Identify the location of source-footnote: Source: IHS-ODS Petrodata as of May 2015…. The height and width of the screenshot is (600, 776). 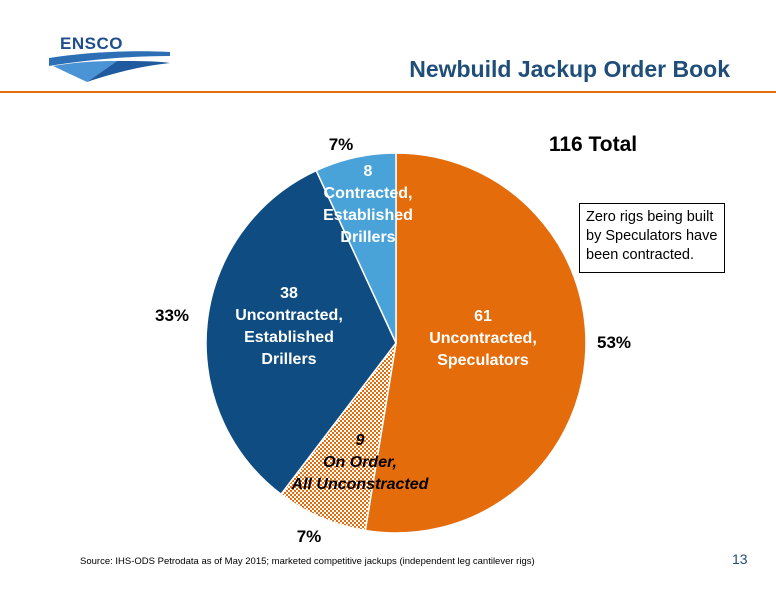
(307, 561).